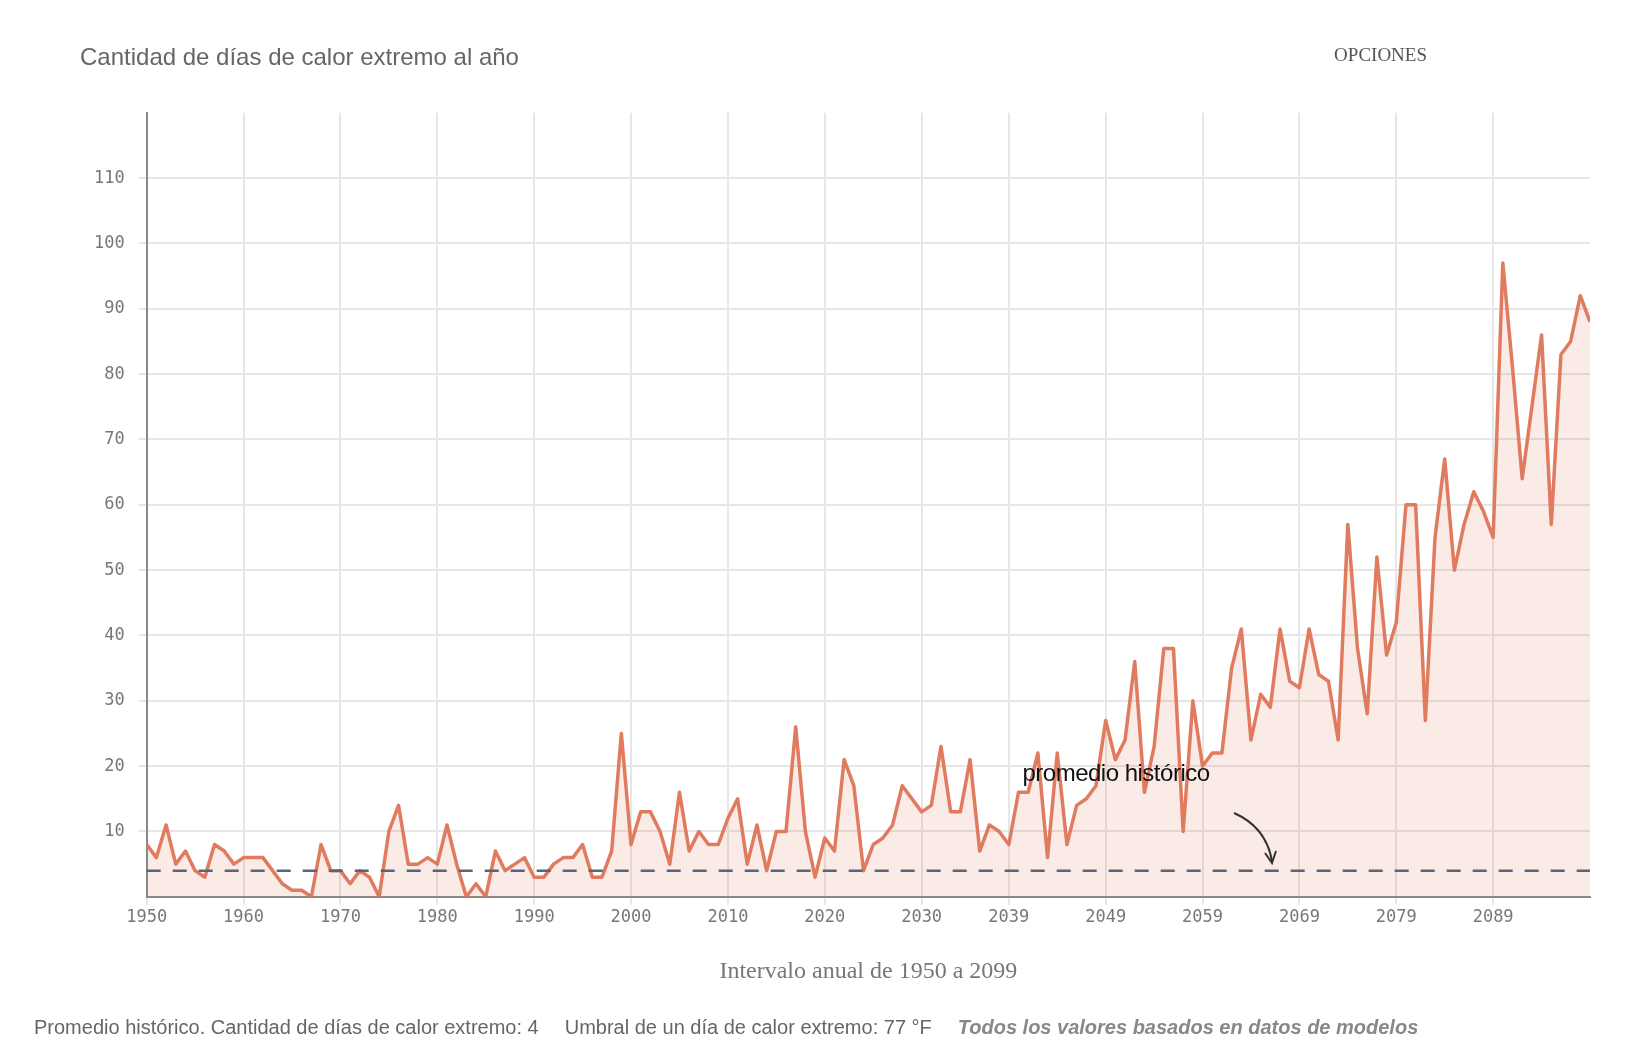 The image size is (1627, 1055). I want to click on y-tick-label: 60, so click(114, 503).